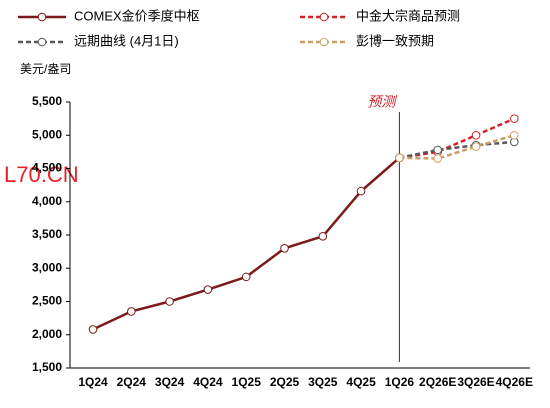  I want to click on x-tick-label: 4Q24, so click(208, 382).